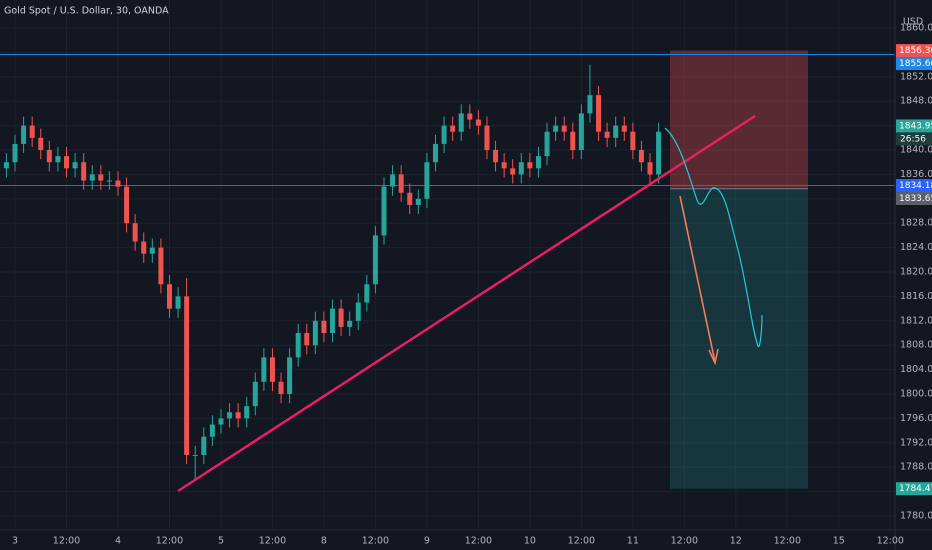 The width and height of the screenshot is (932, 550). Describe the element at coordinates (913, 275) in the screenshot. I see `price-axis` at that location.